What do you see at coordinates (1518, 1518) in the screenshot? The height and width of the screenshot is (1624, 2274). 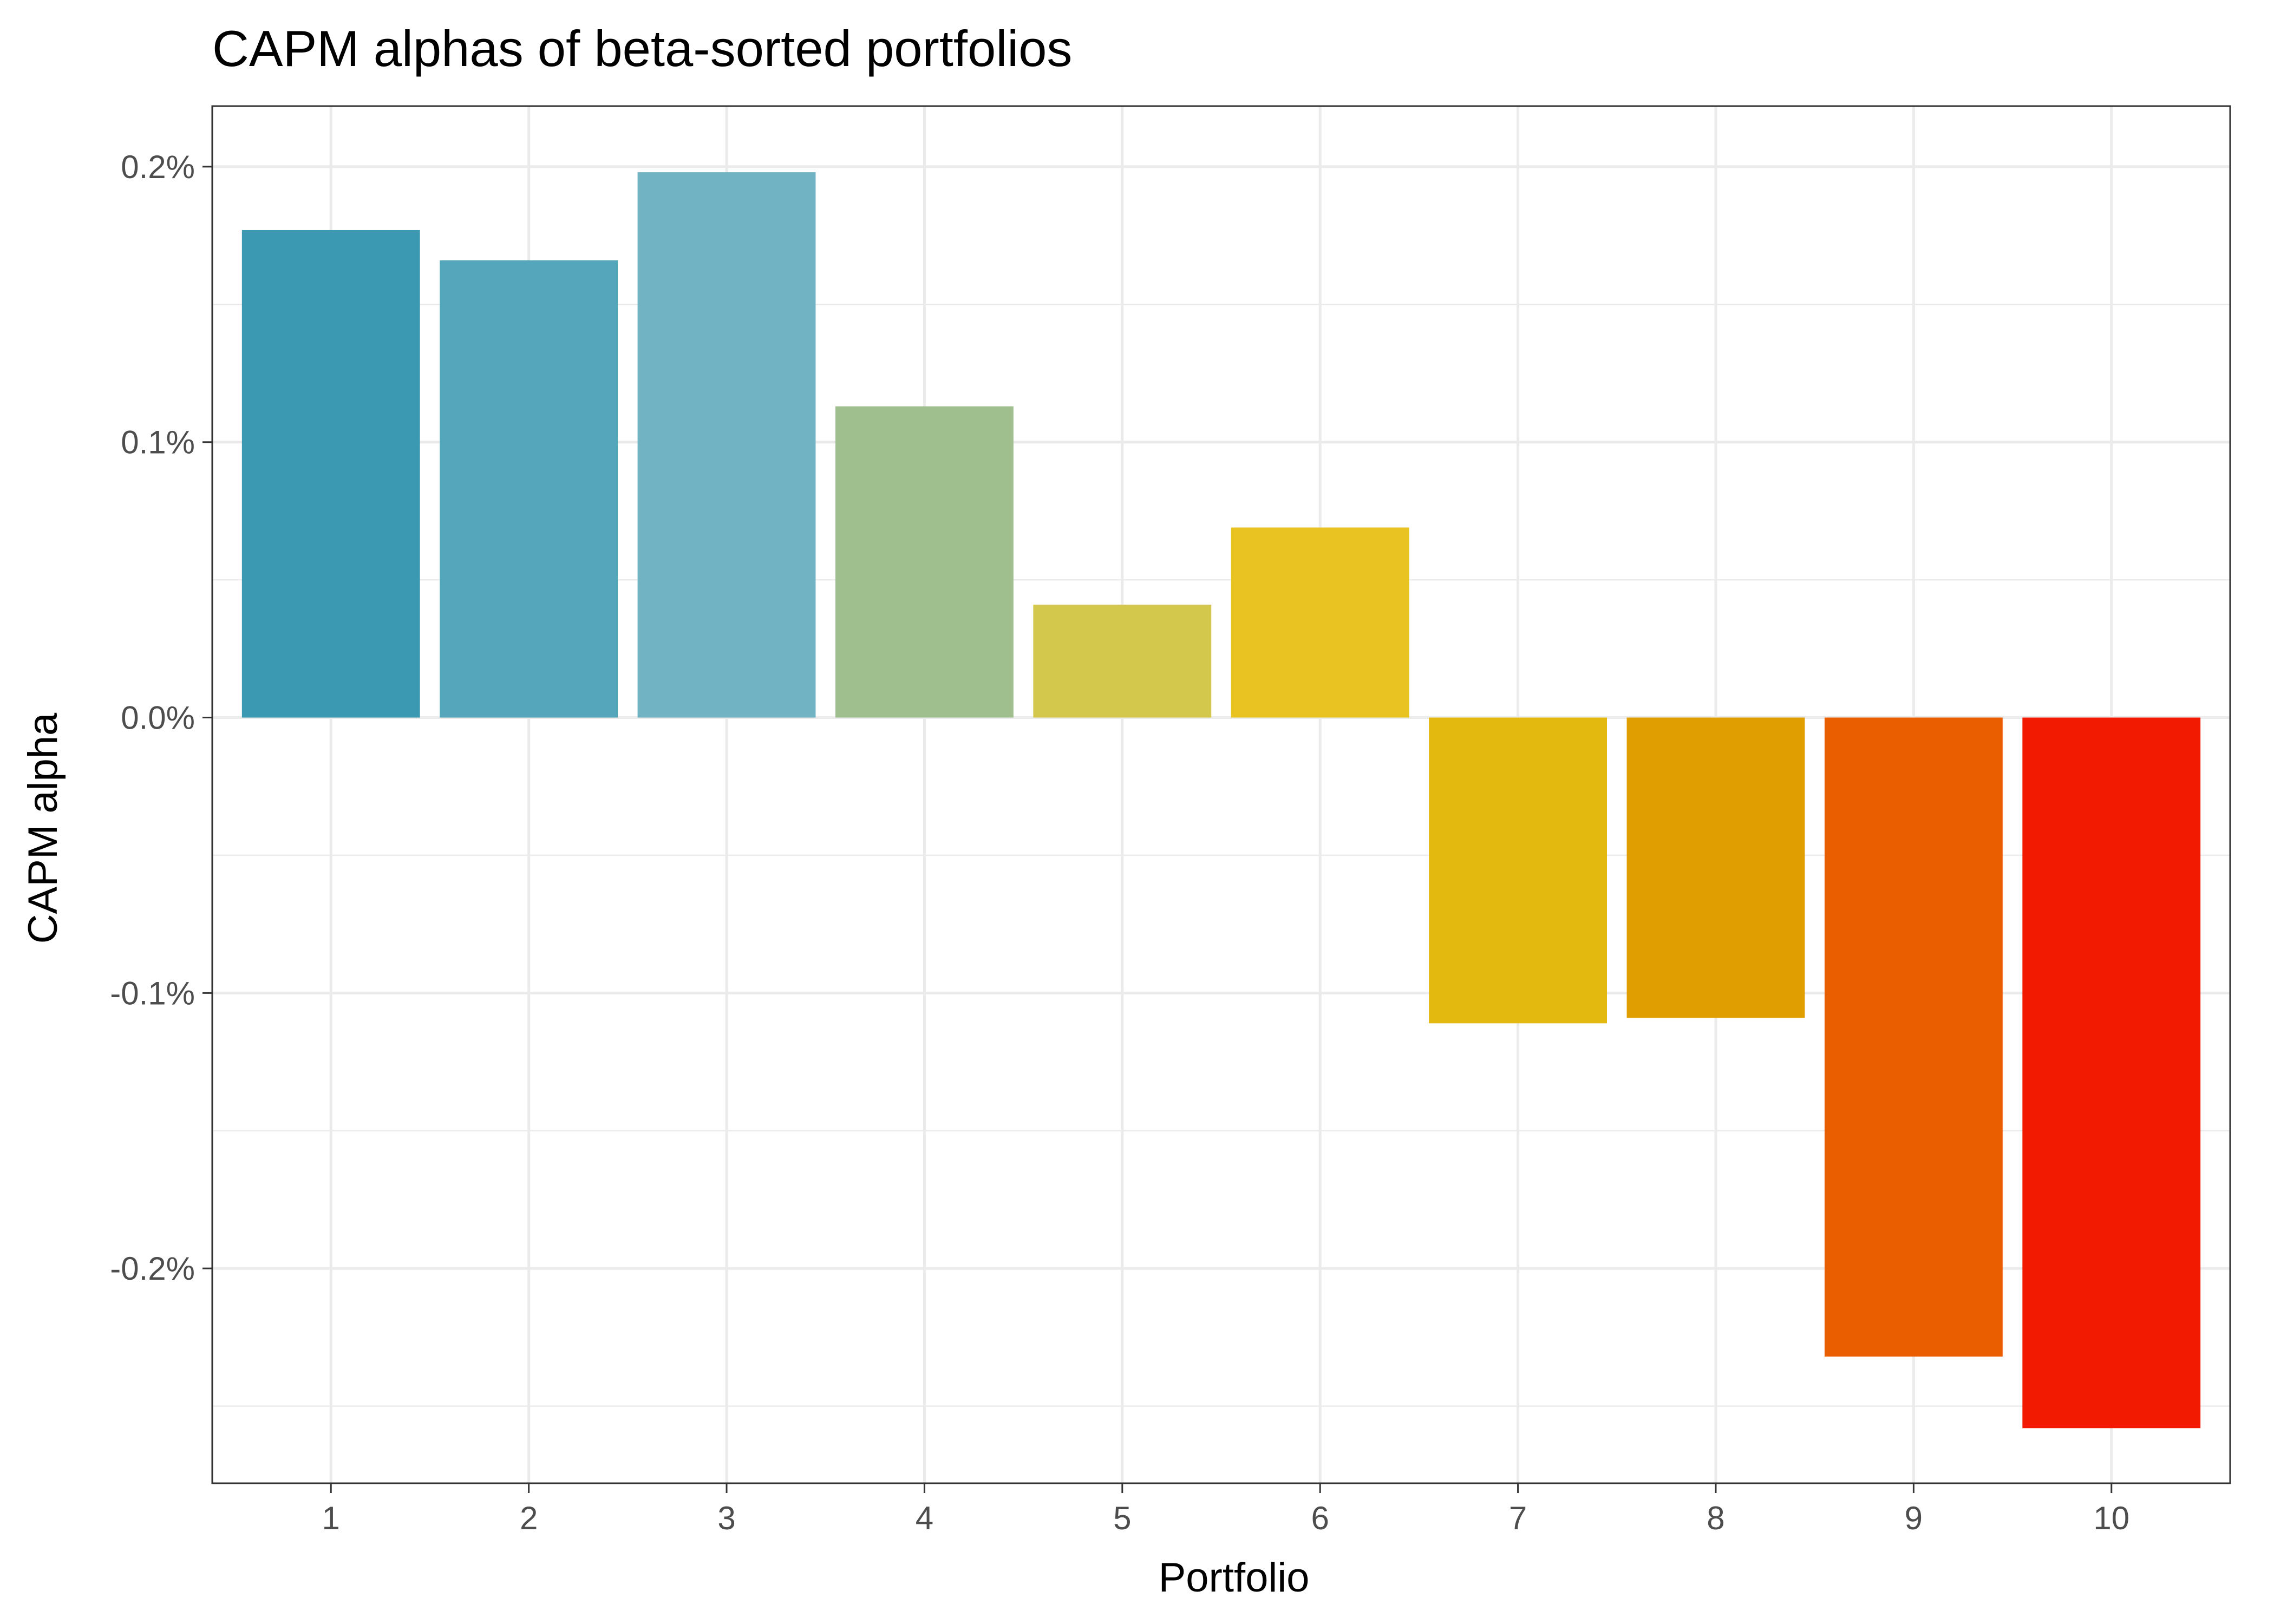 I see `x-tick-label: 7` at bounding box center [1518, 1518].